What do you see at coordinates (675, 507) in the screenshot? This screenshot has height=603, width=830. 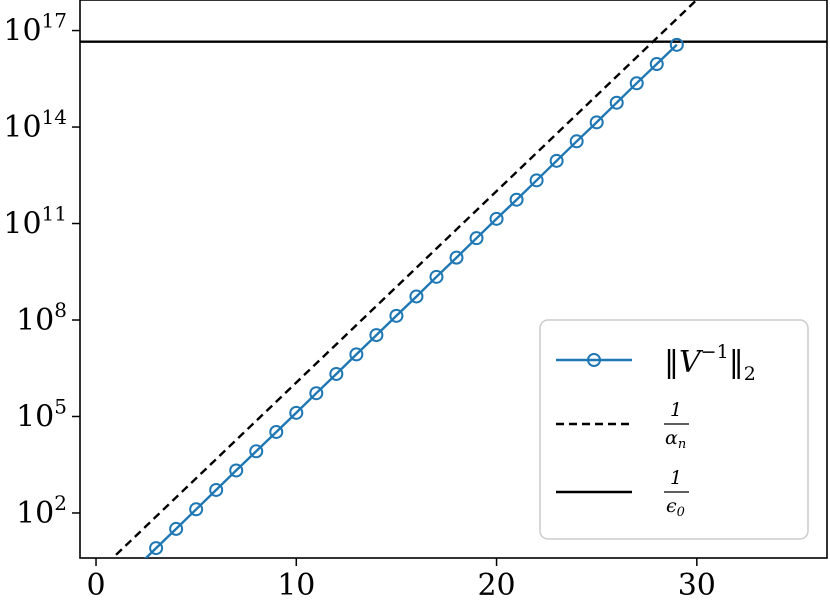 I see `legend-eps-denominator: ϵ0` at bounding box center [675, 507].